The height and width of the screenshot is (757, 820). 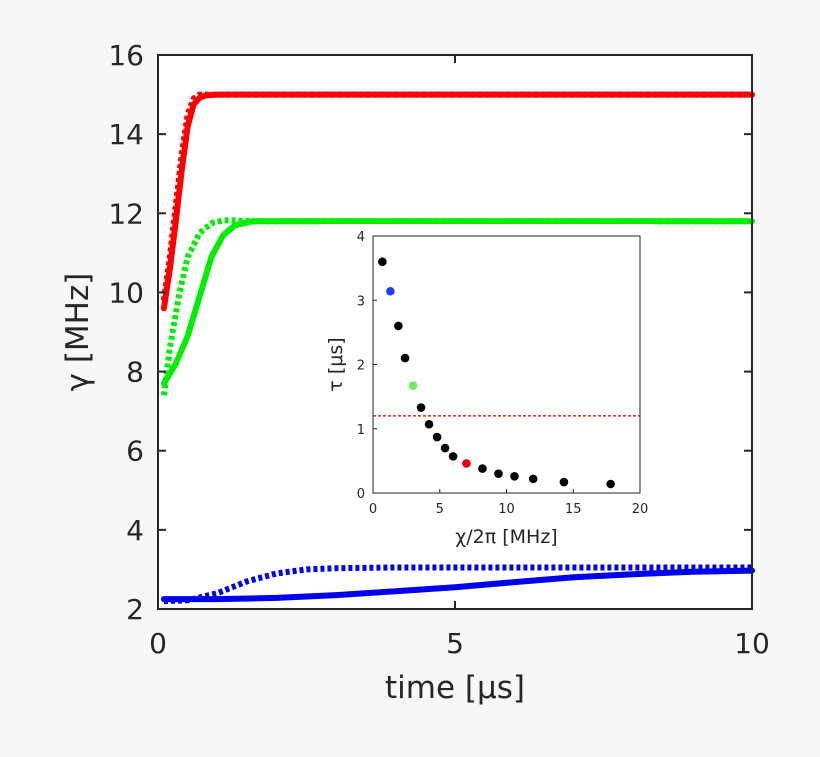 What do you see at coordinates (506, 364) in the screenshot?
I see `inset-axes-box` at bounding box center [506, 364].